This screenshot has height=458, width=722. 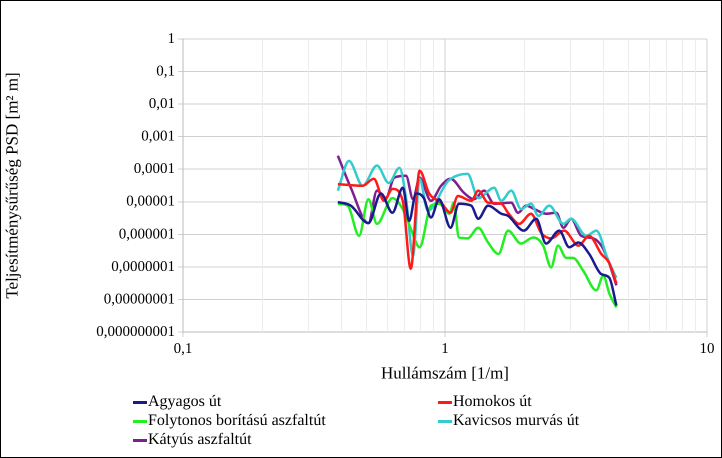 I want to click on y-tick-label: 0,00001, so click(x=150, y=202).